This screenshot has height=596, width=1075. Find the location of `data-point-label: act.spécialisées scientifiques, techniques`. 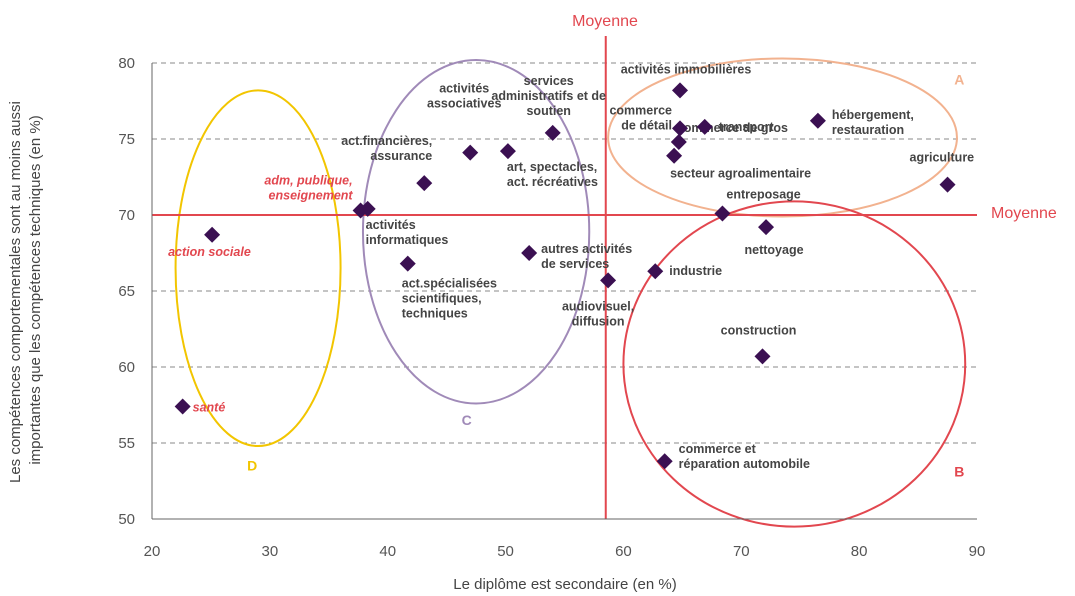

data-point-label: act.spécialisées scientifiques, techniques is located at coordinates (449, 299).